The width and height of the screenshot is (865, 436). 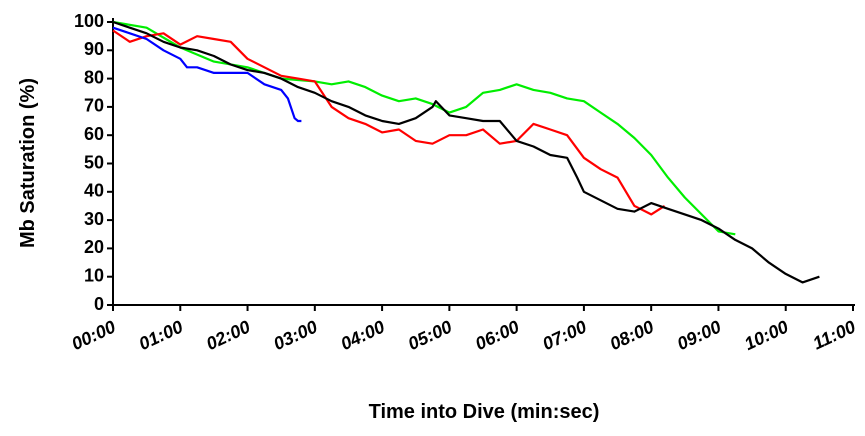 I want to click on y-tick-label: 70, so click(x=94, y=106).